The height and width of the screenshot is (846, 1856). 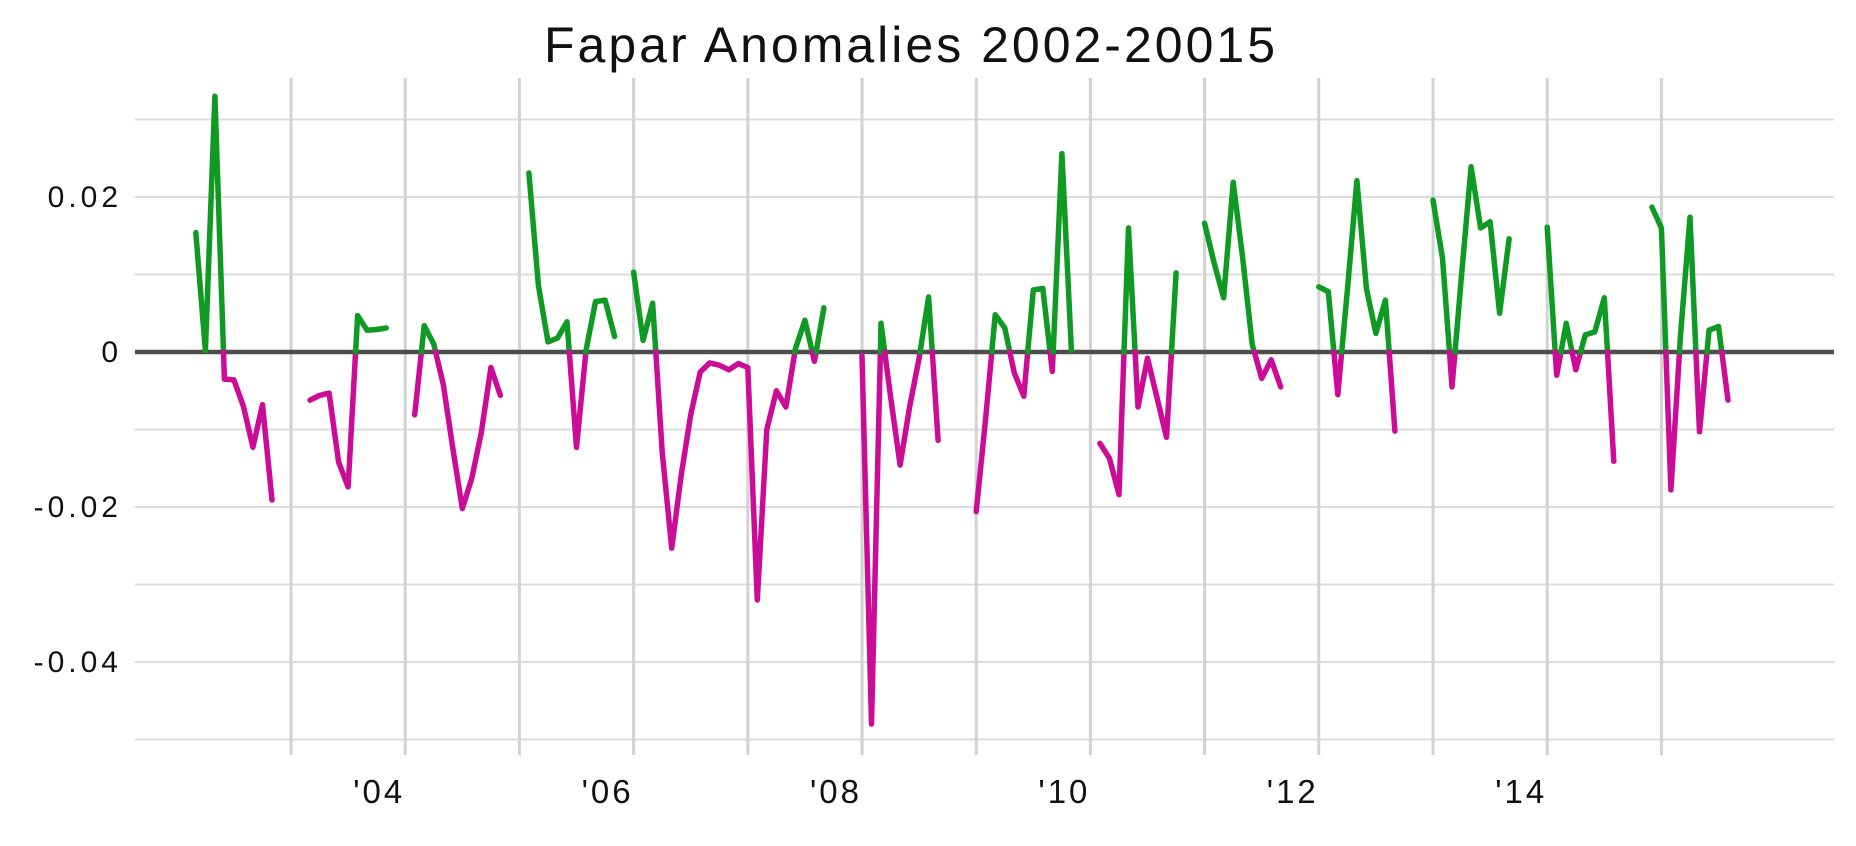 I want to click on y-tick-label: 0.02, so click(x=85, y=197).